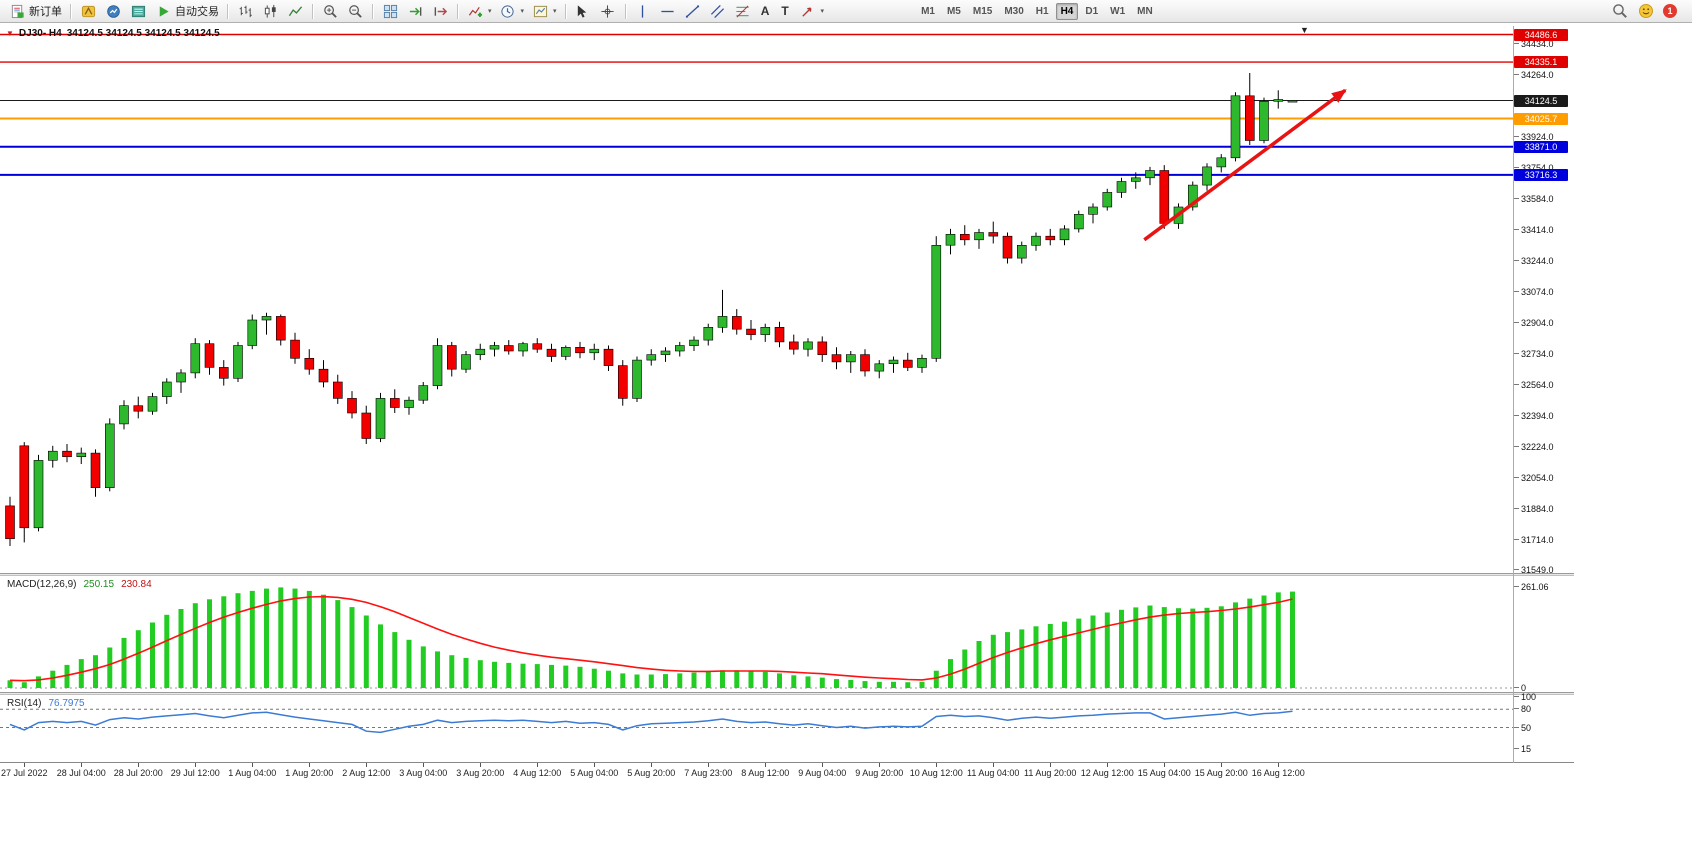 Image resolution: width=1692 pixels, height=846 pixels. What do you see at coordinates (651, 722) in the screenshot?
I see `rsi-line` at bounding box center [651, 722].